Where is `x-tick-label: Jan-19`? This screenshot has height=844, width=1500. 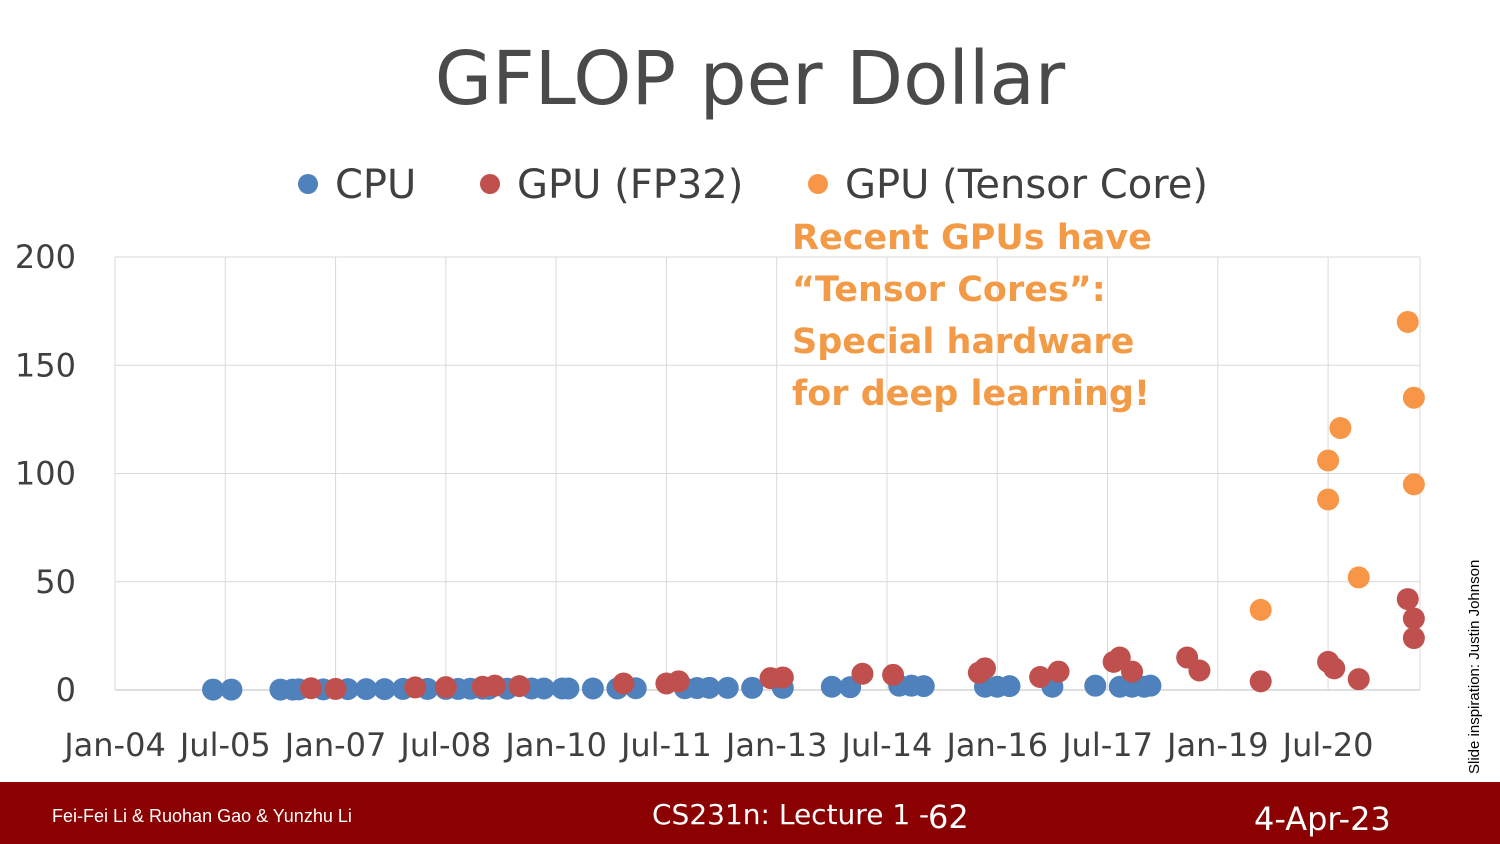 x-tick-label: Jan-19 is located at coordinates (1217, 745).